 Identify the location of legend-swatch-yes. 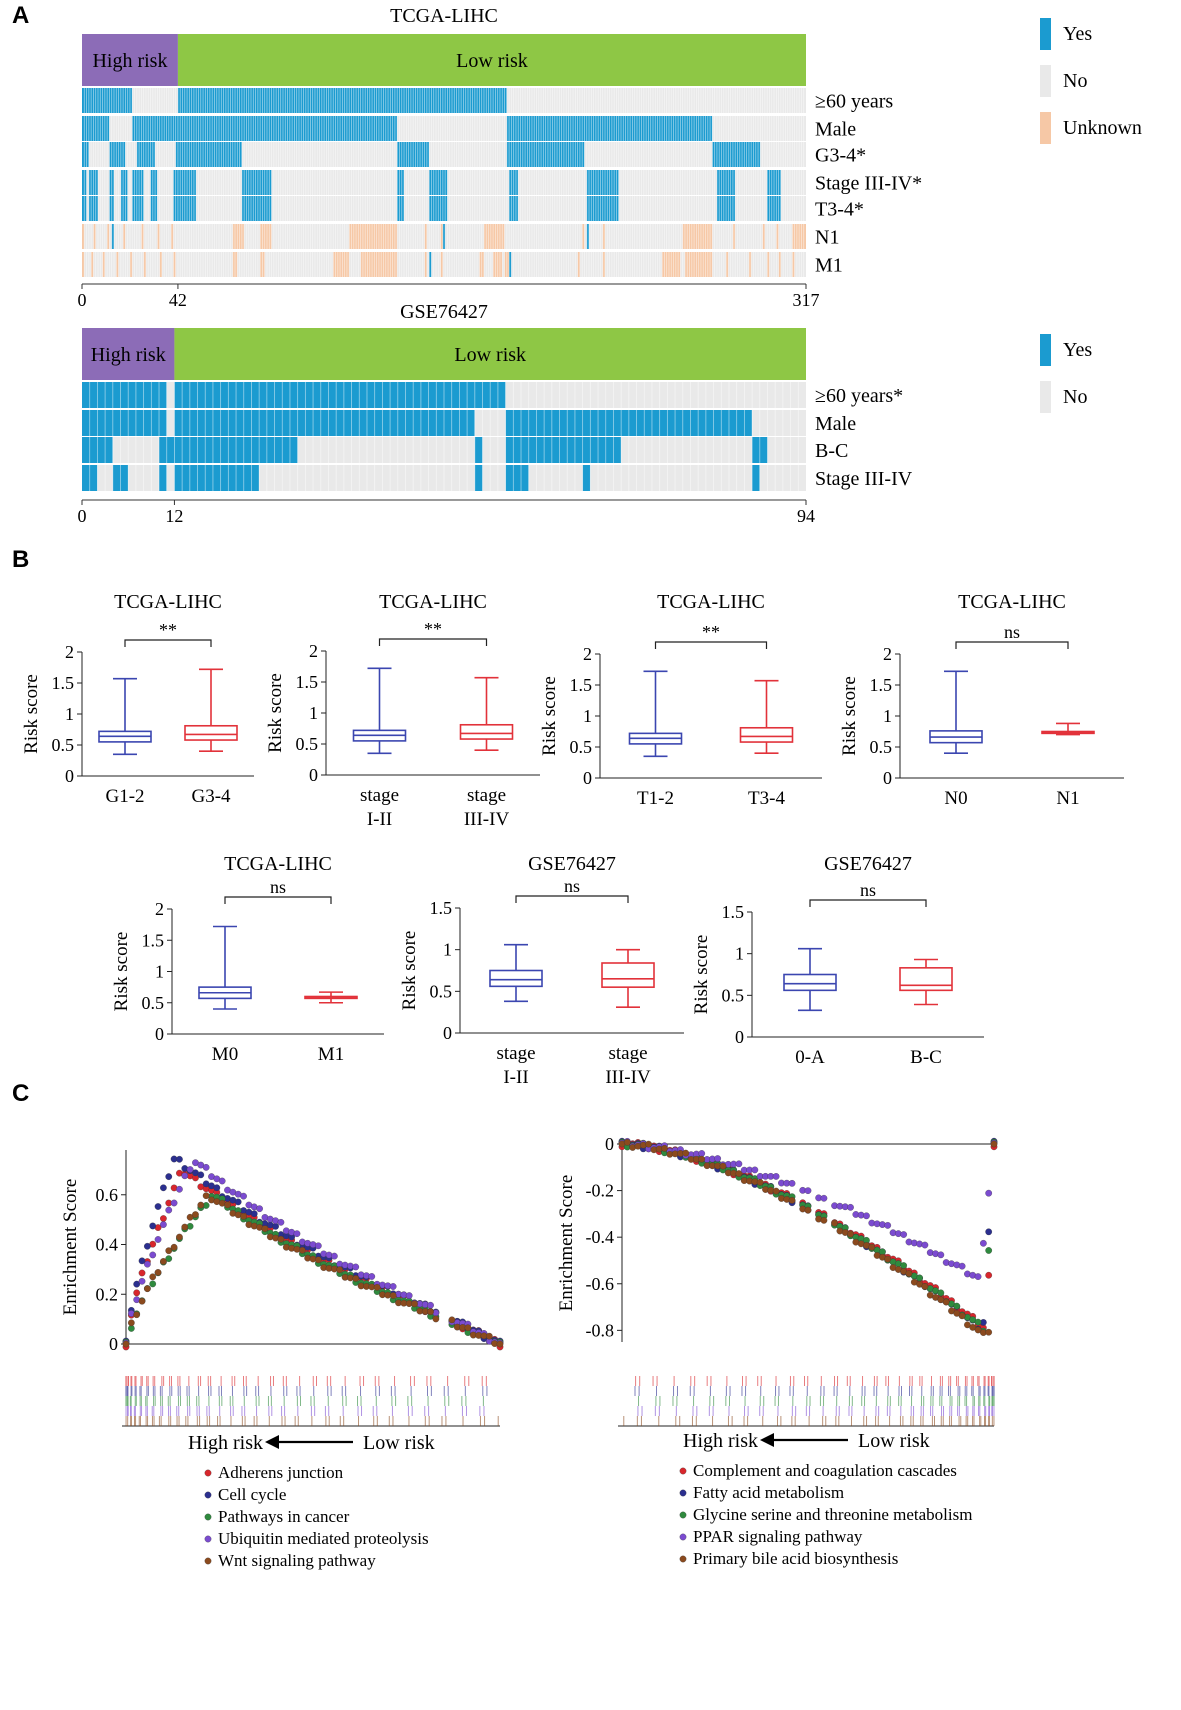
(1045, 350).